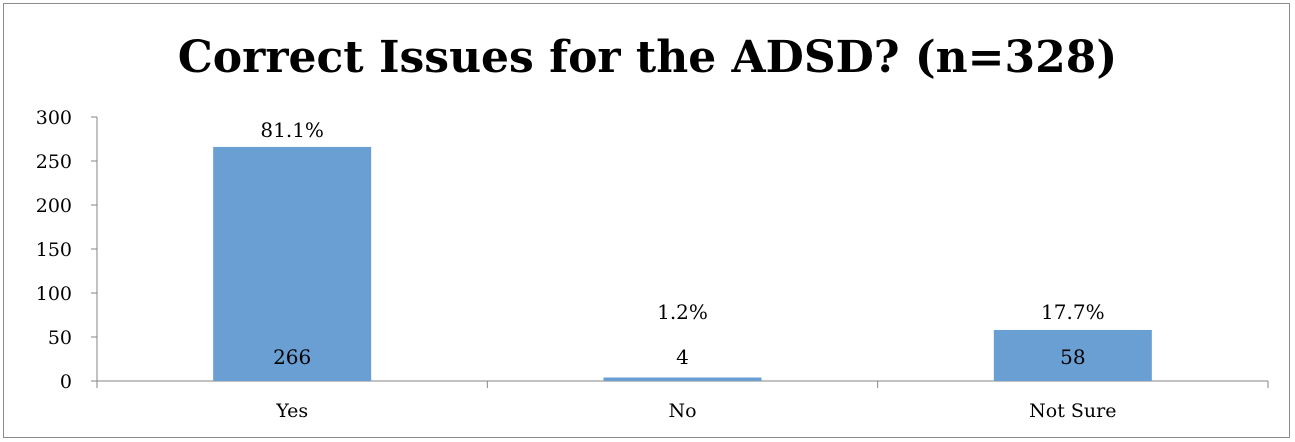 Image resolution: width=1295 pixels, height=442 pixels. What do you see at coordinates (647, 57) in the screenshot?
I see `chart-title: Correct Issues for the ADSD? (n=328)` at bounding box center [647, 57].